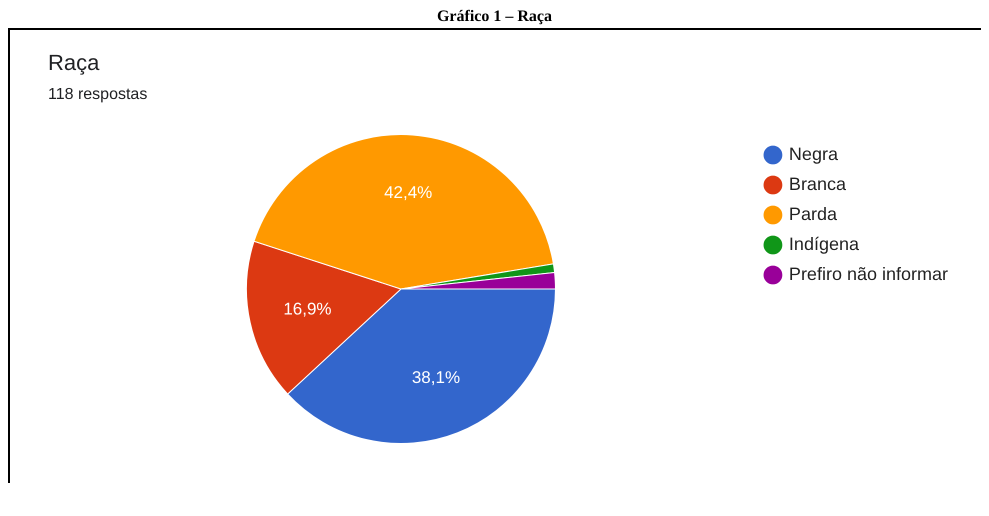  What do you see at coordinates (824, 244) in the screenshot?
I see `legend-label: Indígena` at bounding box center [824, 244].